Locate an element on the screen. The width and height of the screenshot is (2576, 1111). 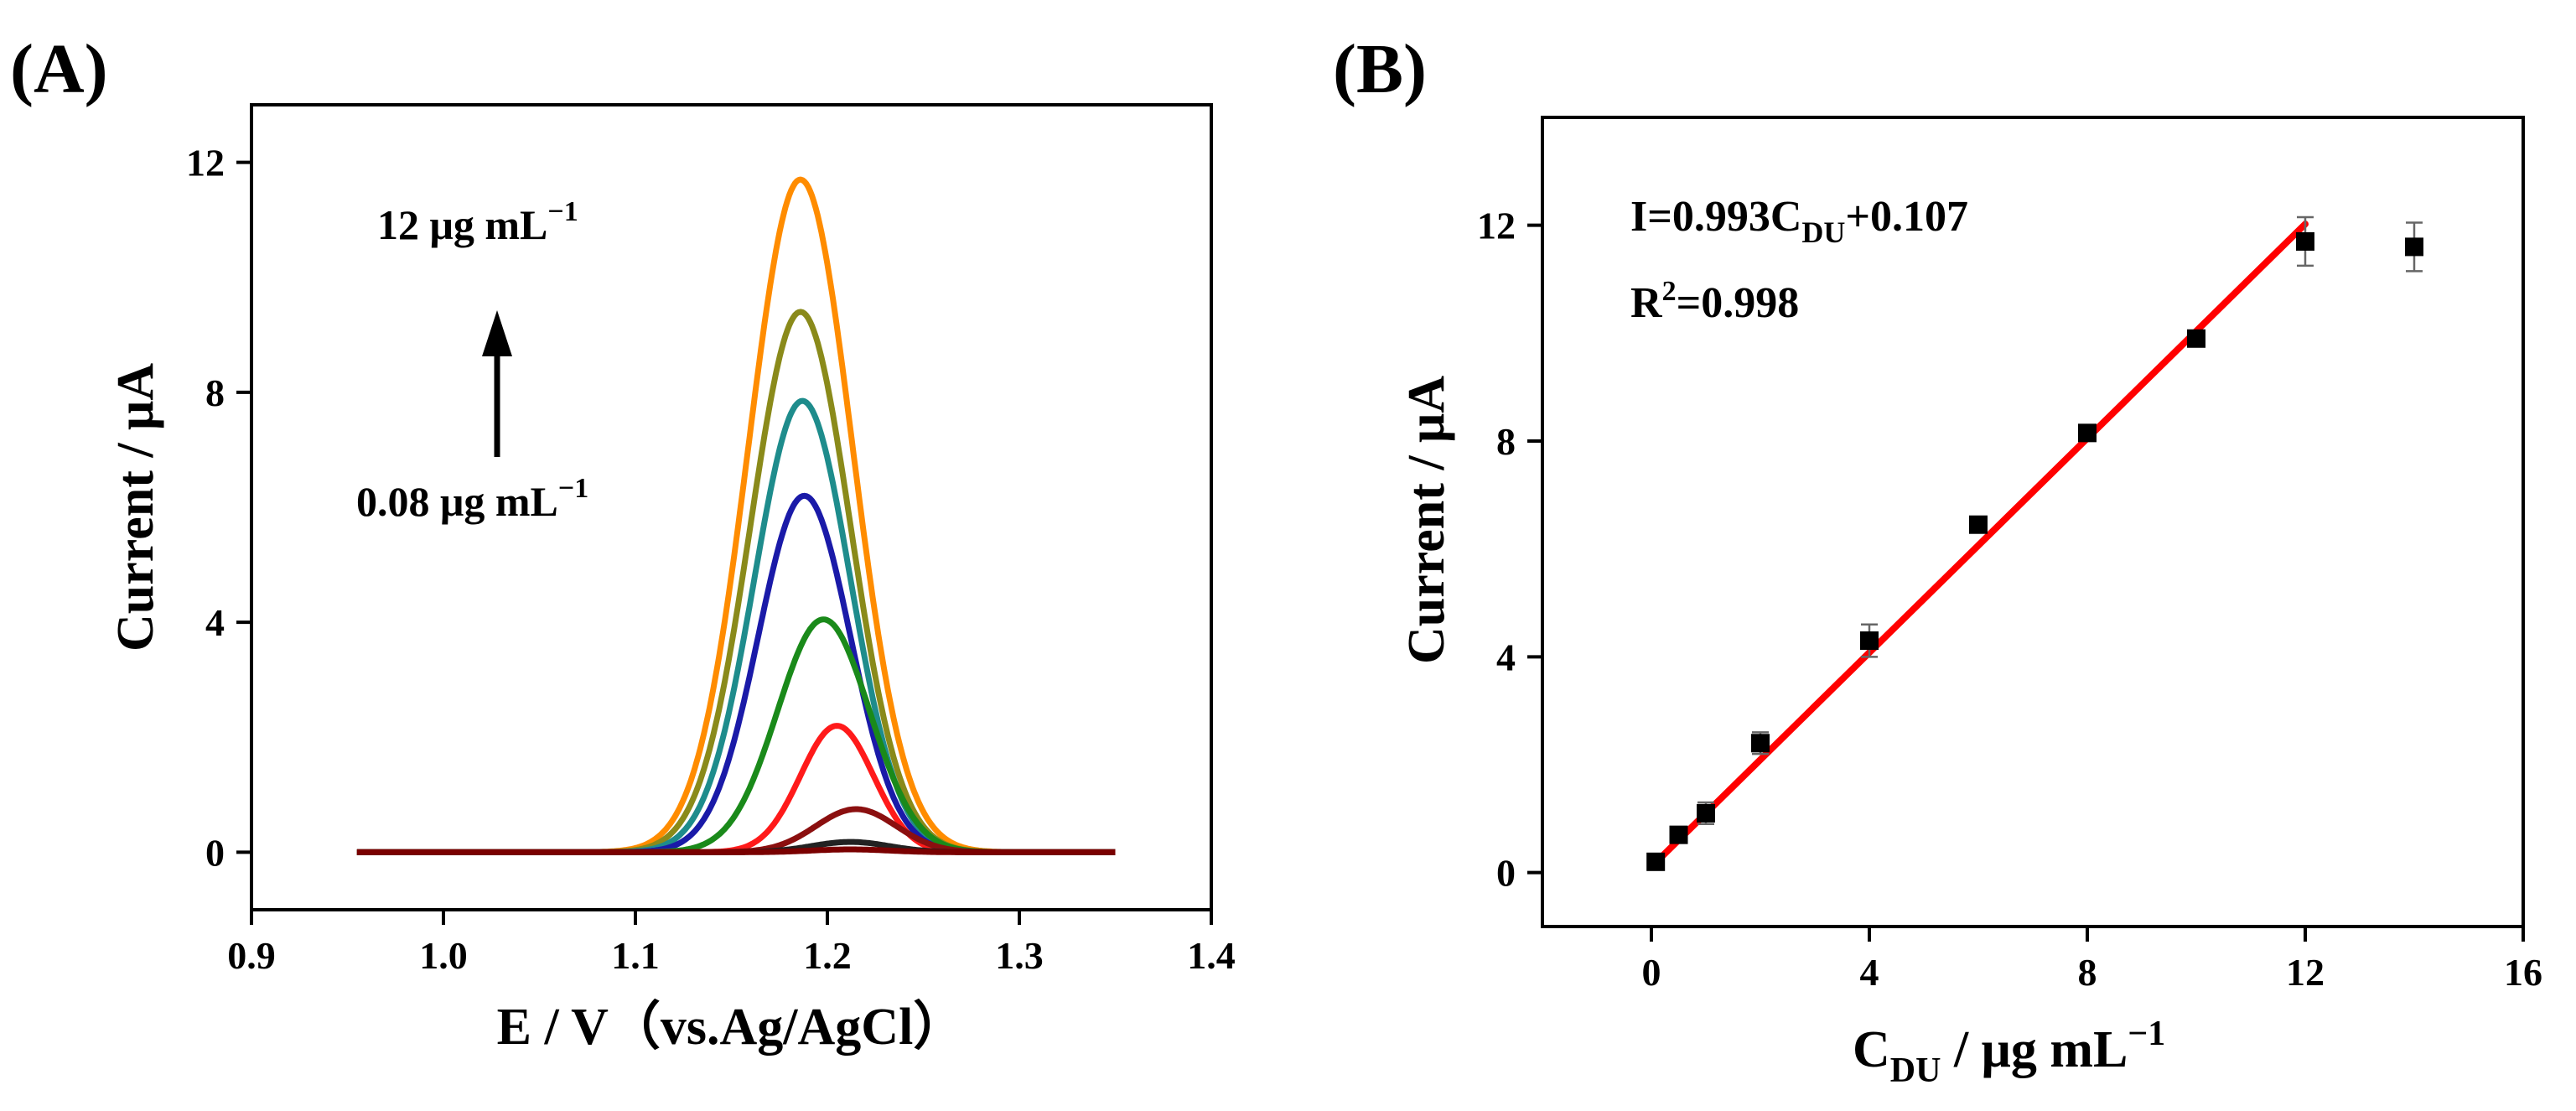
b-x-tick-label: 4 is located at coordinates (1869, 972).